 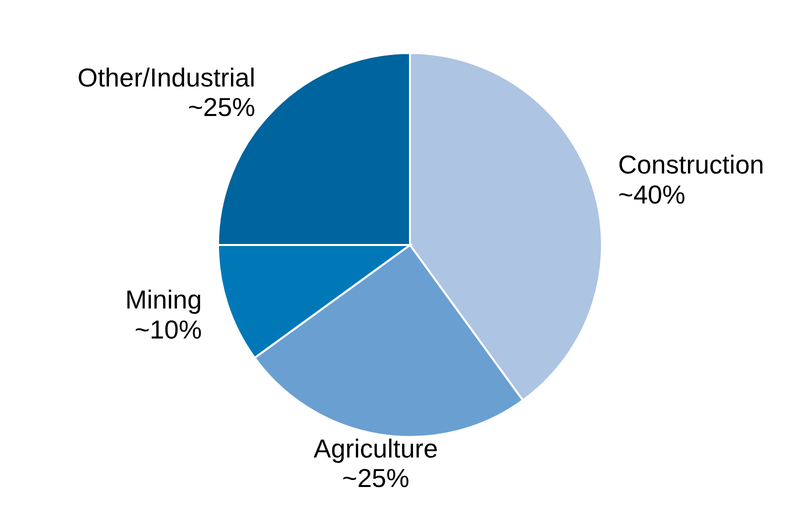 I want to click on slice-label: Other/Industrial, so click(x=166, y=77).